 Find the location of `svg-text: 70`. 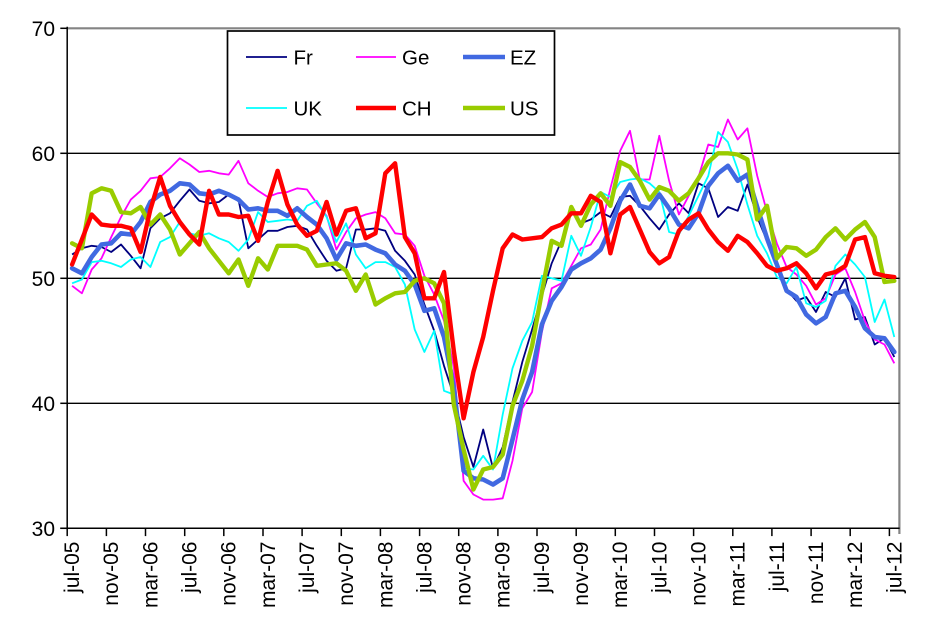

svg-text: 70 is located at coordinates (43, 29).